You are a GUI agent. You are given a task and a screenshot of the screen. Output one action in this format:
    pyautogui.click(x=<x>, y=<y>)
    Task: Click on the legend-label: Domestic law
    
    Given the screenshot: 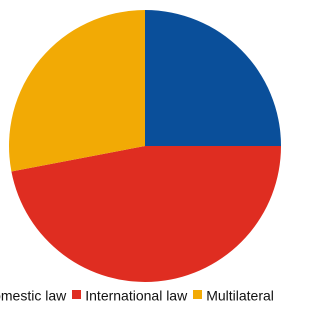 What is the action you would take?
    pyautogui.click(x=33, y=295)
    